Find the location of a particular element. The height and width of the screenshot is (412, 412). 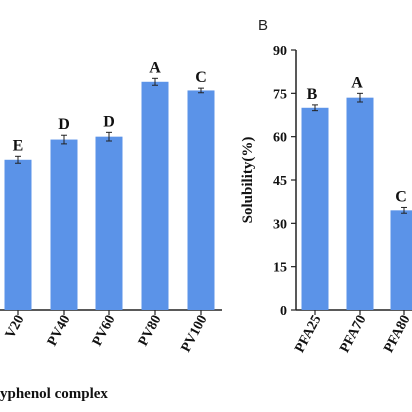

panel-b-y-tick-label: 60 is located at coordinates (280, 138).